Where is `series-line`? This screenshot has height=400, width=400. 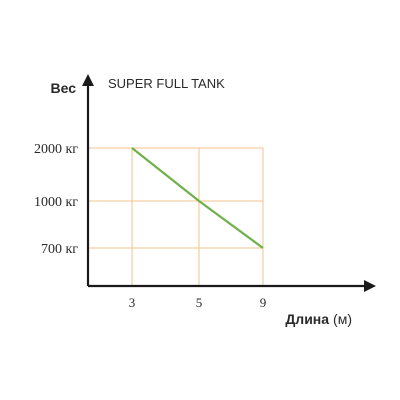
series-line is located at coordinates (197, 198).